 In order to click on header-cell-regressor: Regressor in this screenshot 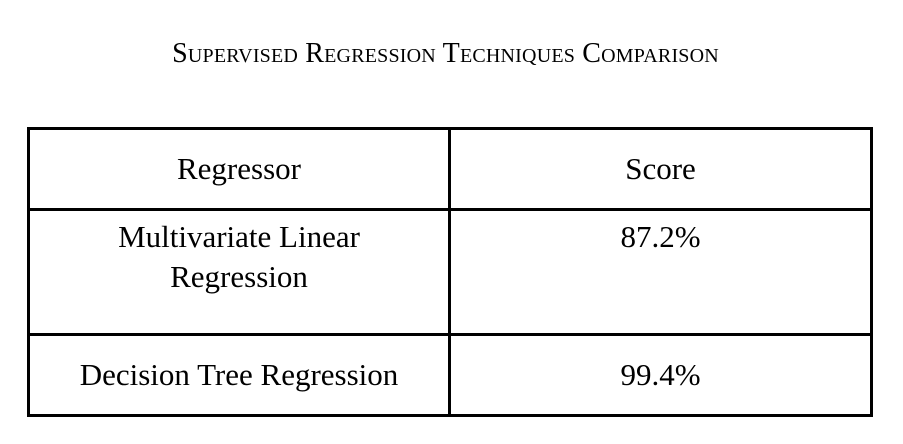, I will do `click(239, 169)`.